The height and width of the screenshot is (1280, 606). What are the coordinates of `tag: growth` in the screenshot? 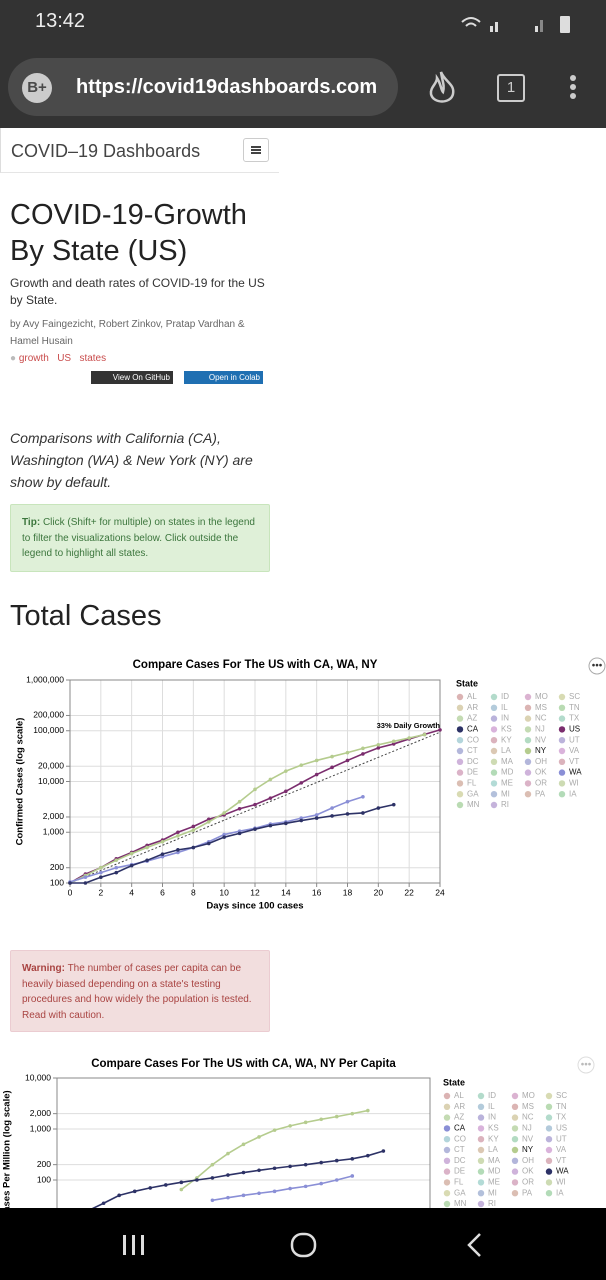 It's located at (33, 358).